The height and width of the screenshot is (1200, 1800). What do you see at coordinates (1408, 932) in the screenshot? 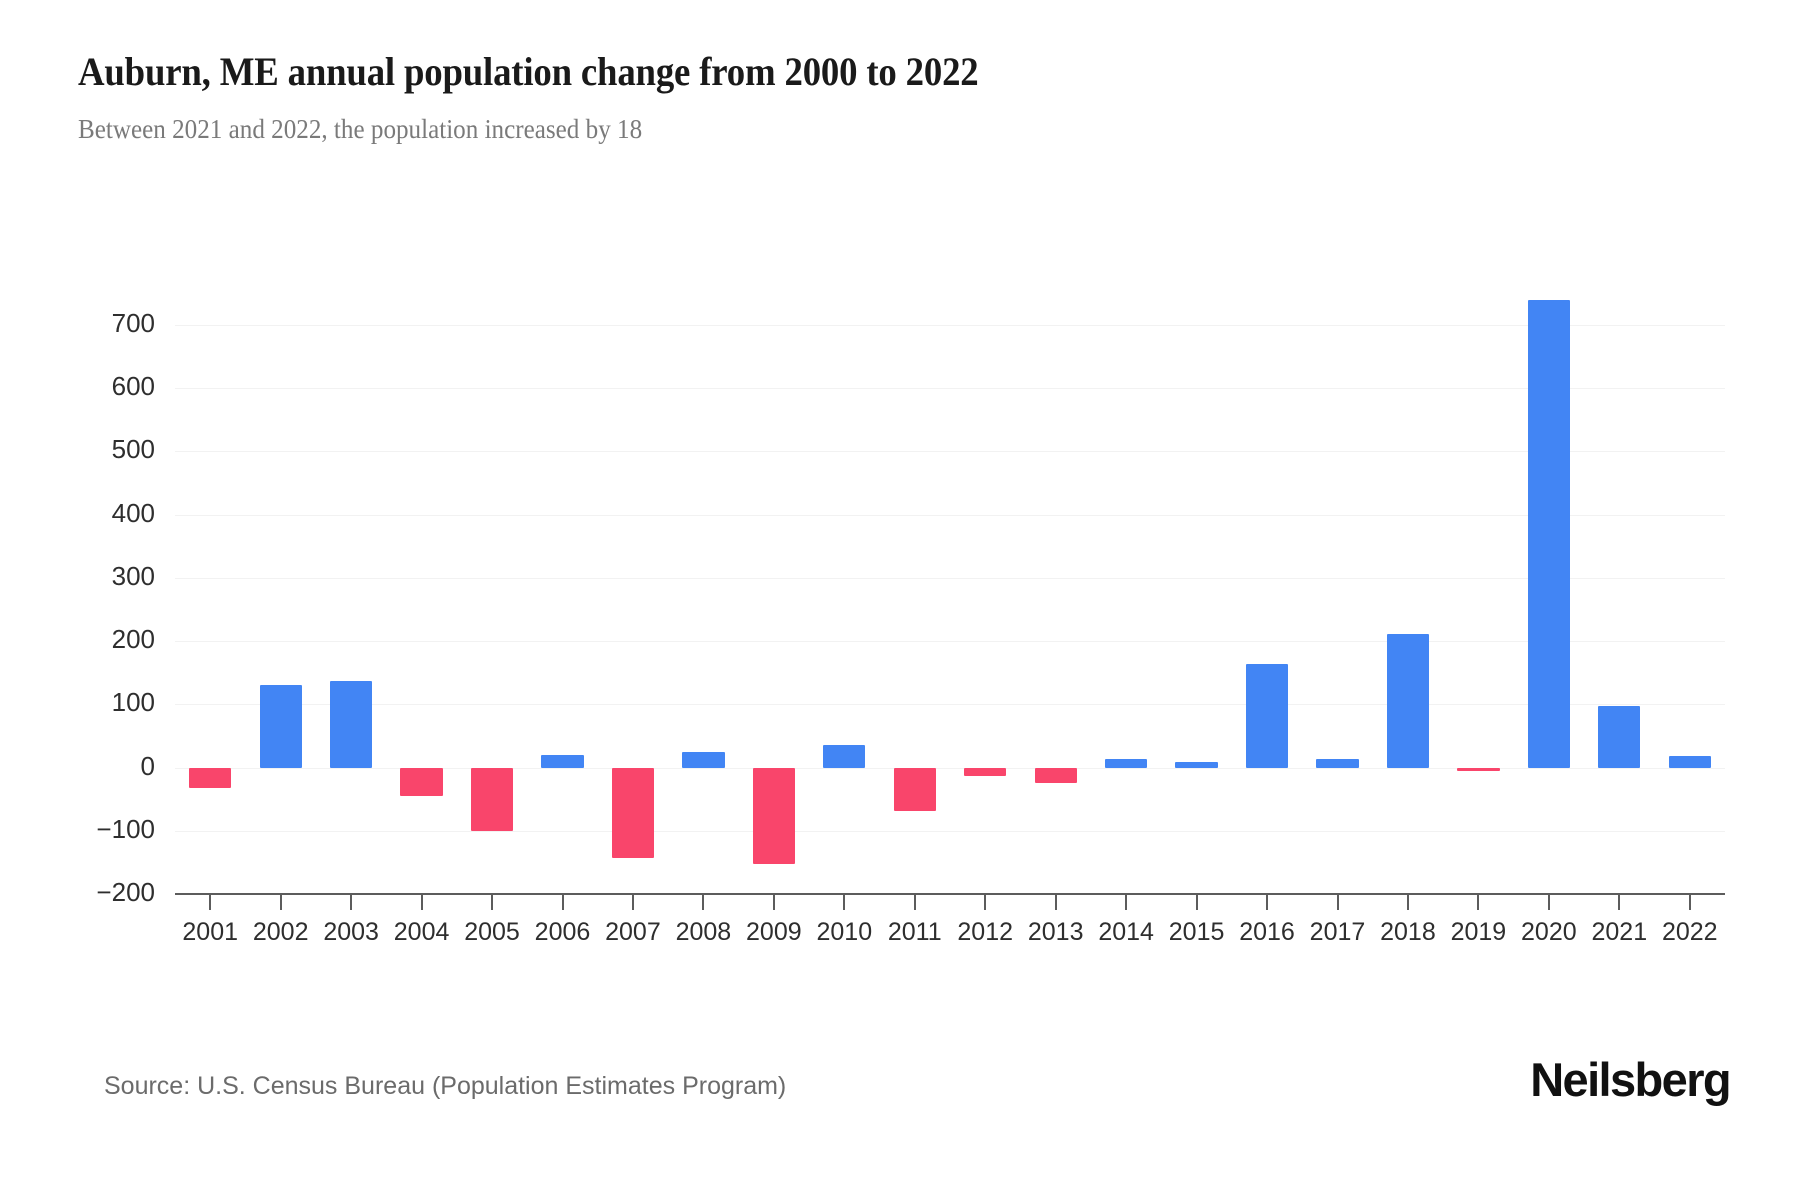
I see `x-axis-tick-label: 2018` at bounding box center [1408, 932].